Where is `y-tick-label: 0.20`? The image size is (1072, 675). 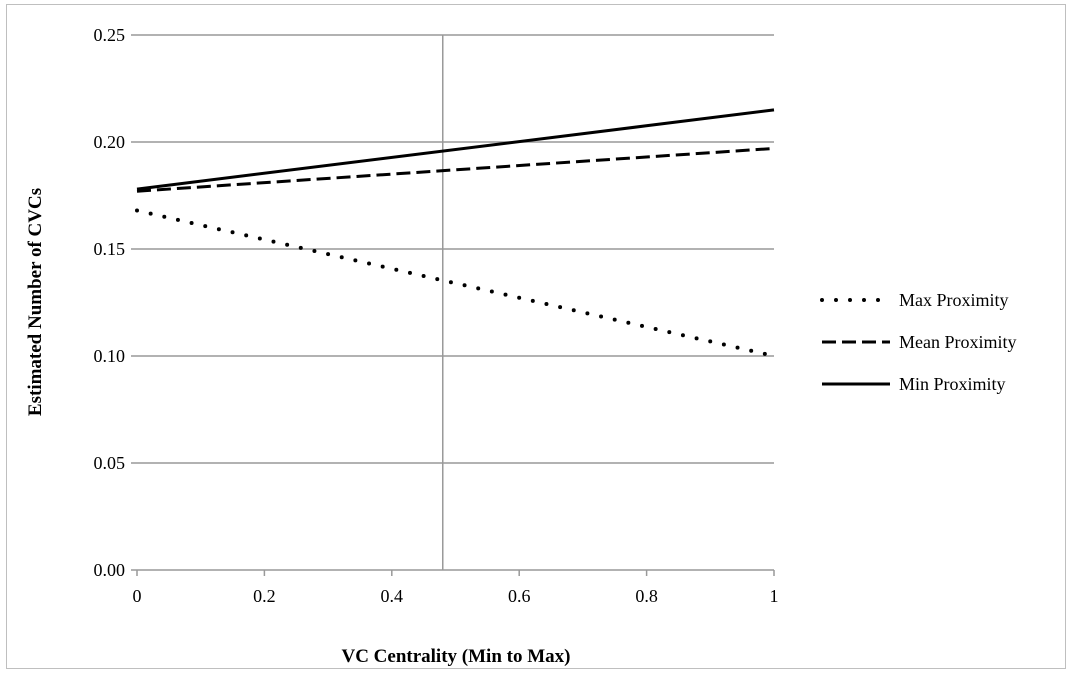
y-tick-label: 0.20 is located at coordinates (110, 142).